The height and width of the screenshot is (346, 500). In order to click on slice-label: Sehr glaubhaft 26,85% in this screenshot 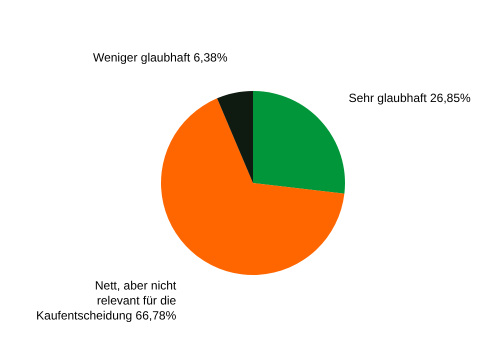, I will do `click(410, 97)`.